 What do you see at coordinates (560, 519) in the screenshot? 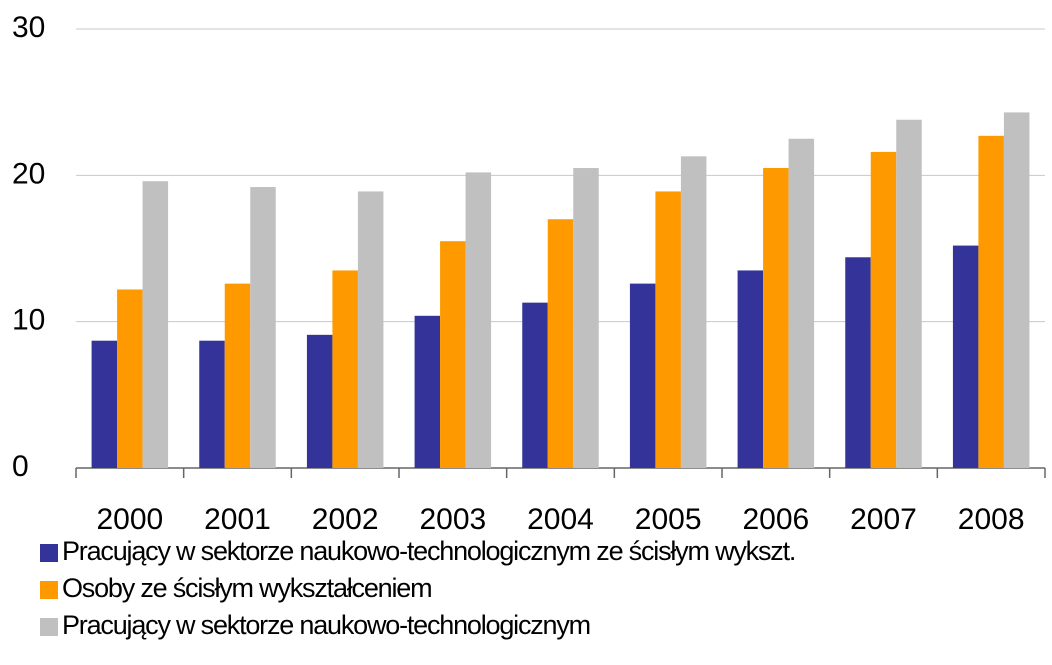
I see `x-tick-label: 2004` at bounding box center [560, 519].